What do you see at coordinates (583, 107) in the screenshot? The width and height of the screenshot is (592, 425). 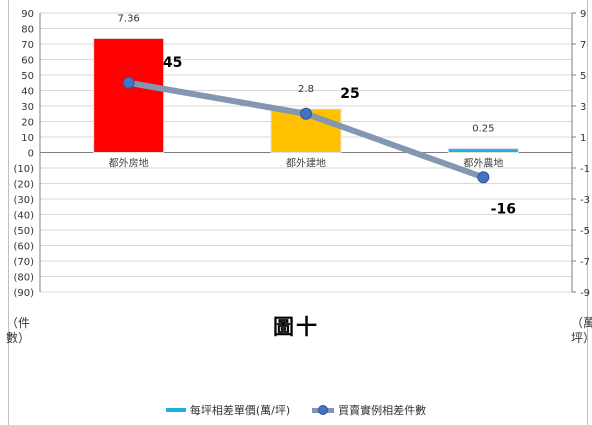 I see `right-tick-label: 3` at bounding box center [583, 107].